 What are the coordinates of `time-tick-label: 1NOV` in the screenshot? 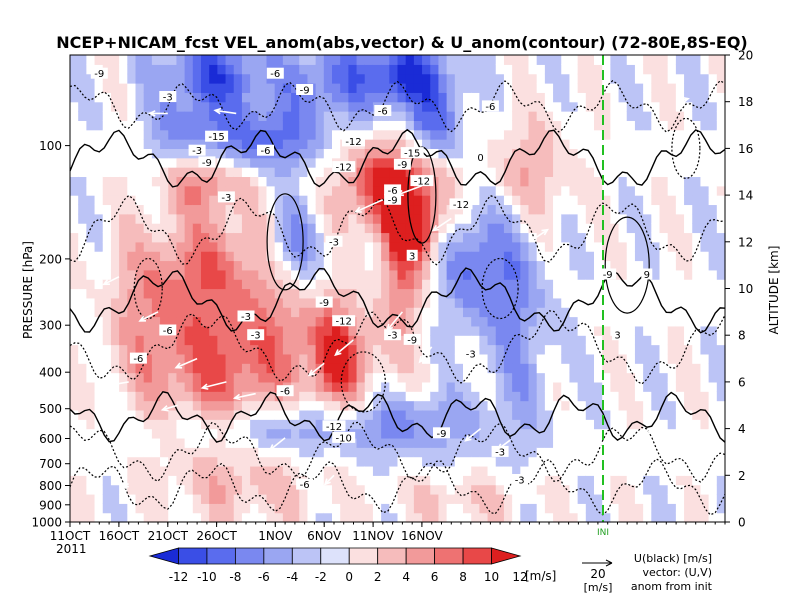 It's located at (275, 536).